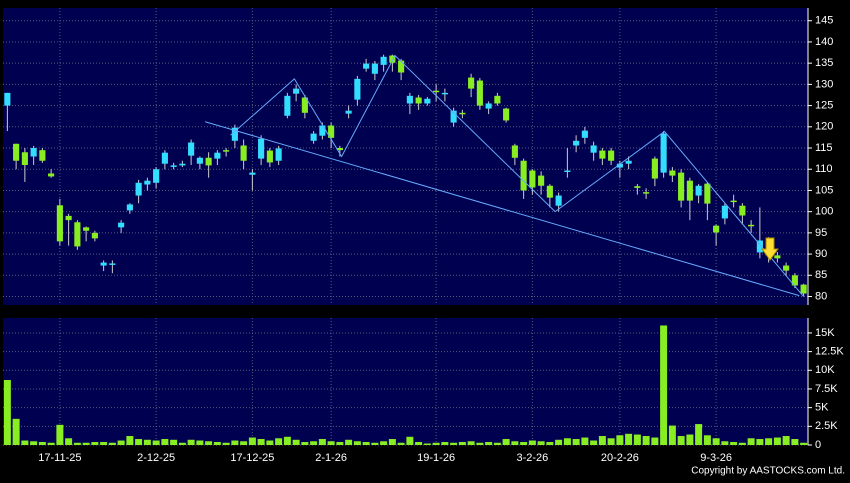  Describe the element at coordinates (716, 458) in the screenshot. I see `x-tick-label: 9-3-26` at that location.